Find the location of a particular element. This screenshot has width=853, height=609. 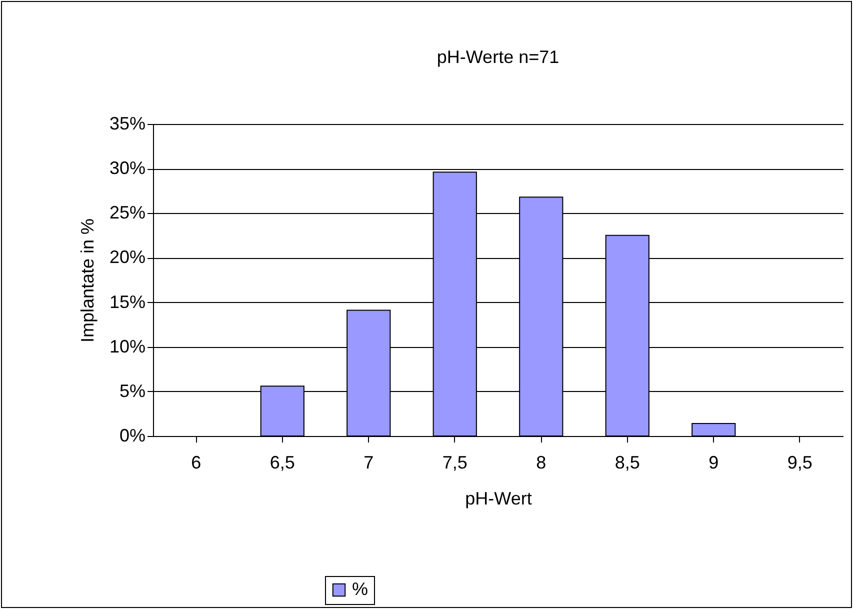

x-tick-label: 8 is located at coordinates (541, 462).